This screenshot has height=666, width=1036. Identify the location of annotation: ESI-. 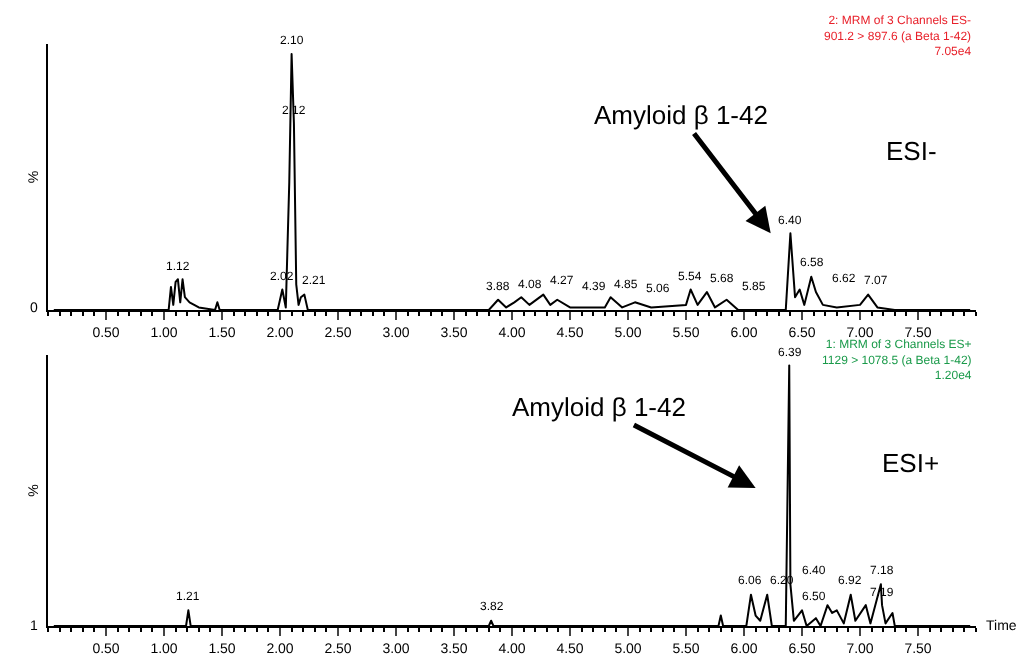
(911, 151).